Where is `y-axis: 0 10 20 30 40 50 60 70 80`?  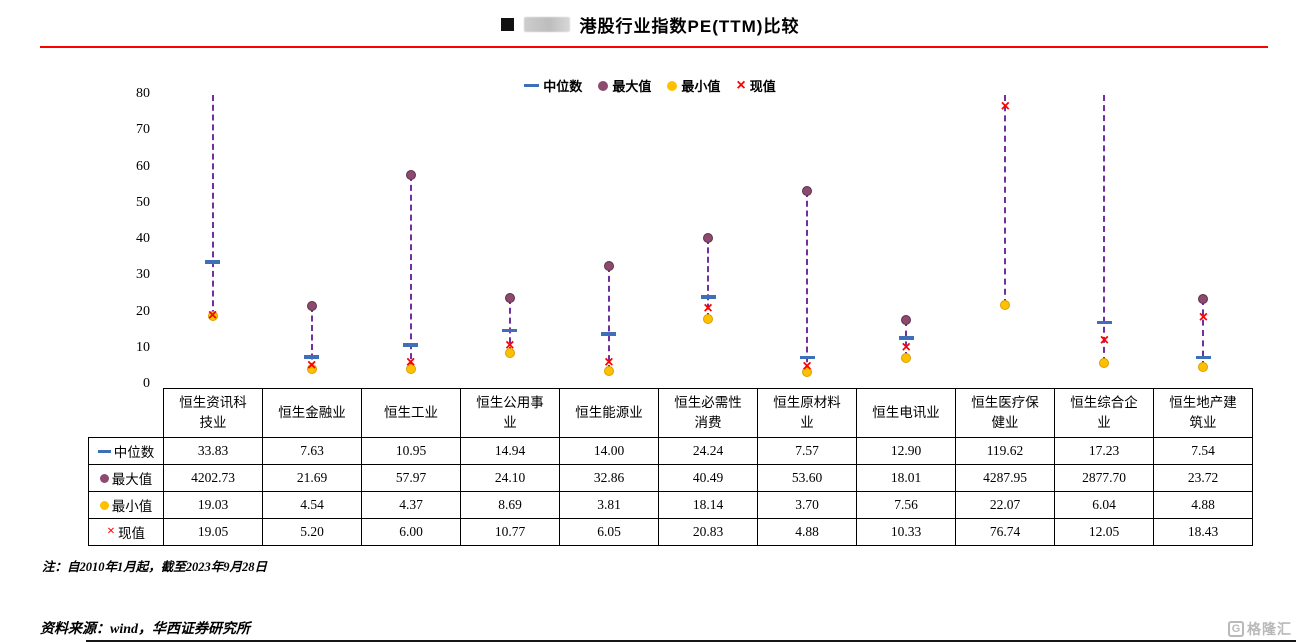 y-axis: 0 10 20 30 40 50 60 70 80 is located at coordinates (125, 238).